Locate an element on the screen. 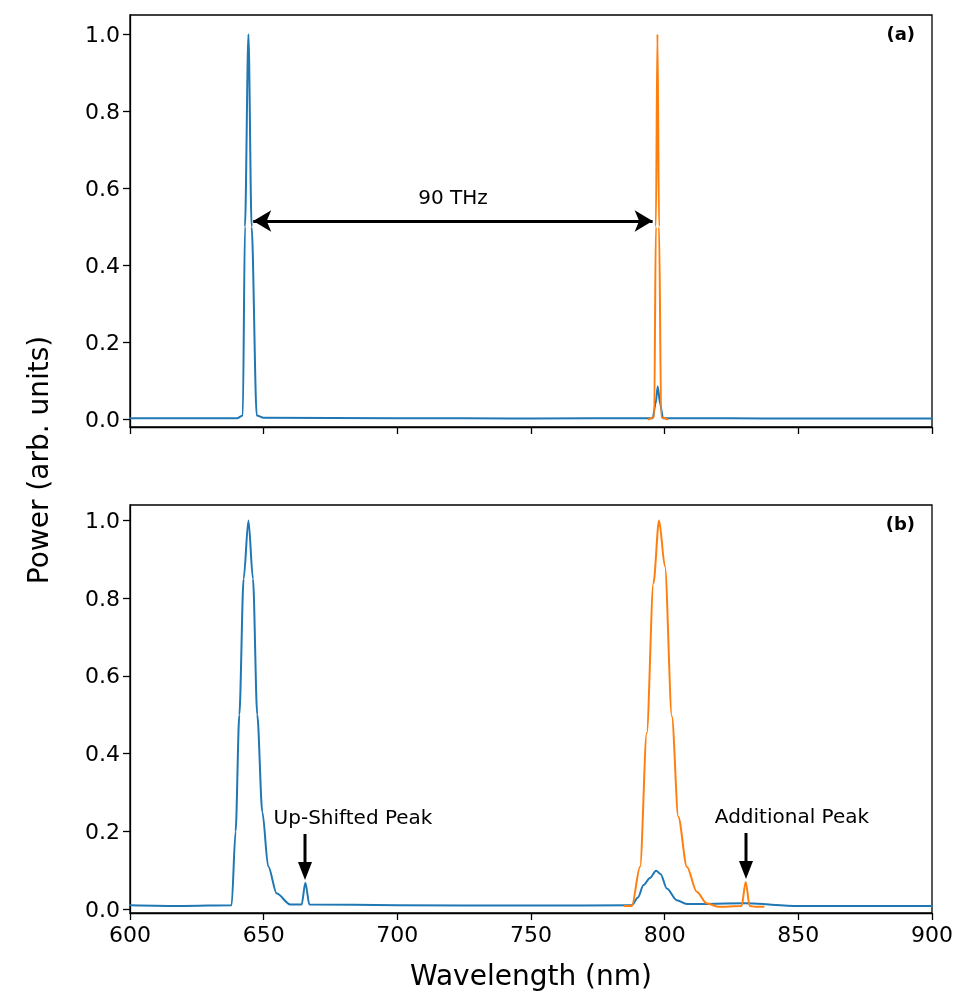  chart-title: (a) is located at coordinates (901, 33).